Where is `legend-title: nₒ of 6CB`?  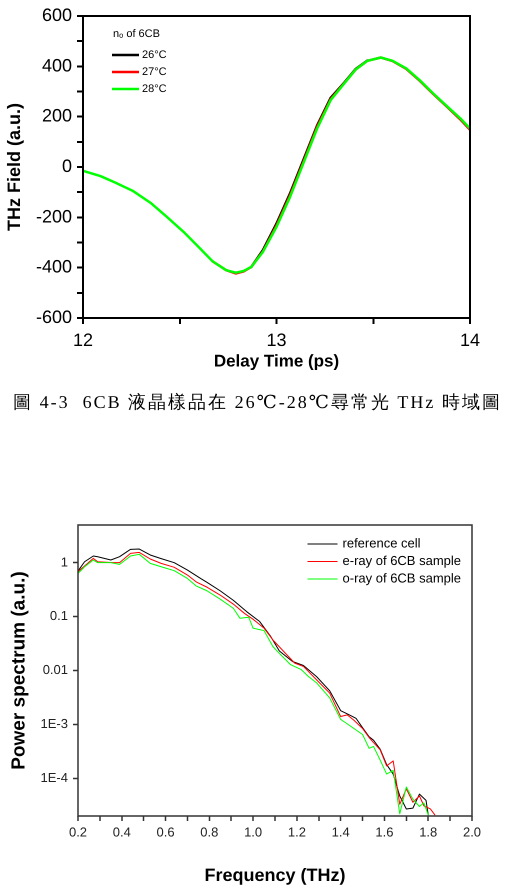
legend-title: nₒ of 6CB is located at coordinates (136, 34).